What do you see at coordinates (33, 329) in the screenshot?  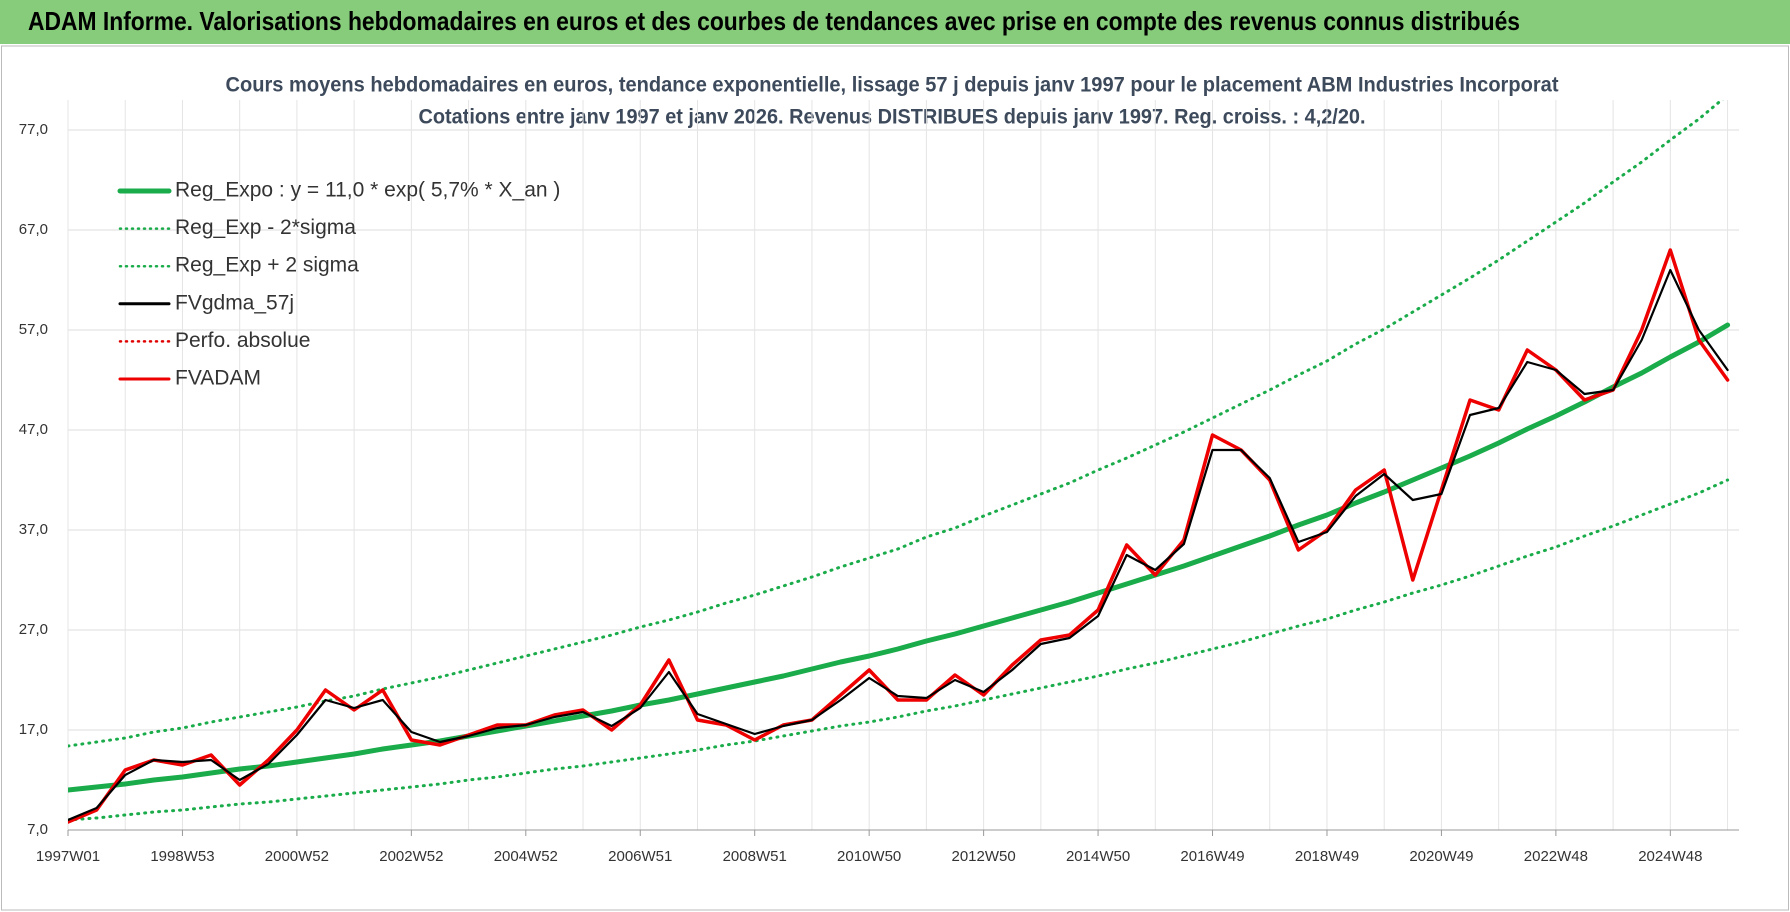 I see `y-tick-label: 57,0` at bounding box center [33, 329].